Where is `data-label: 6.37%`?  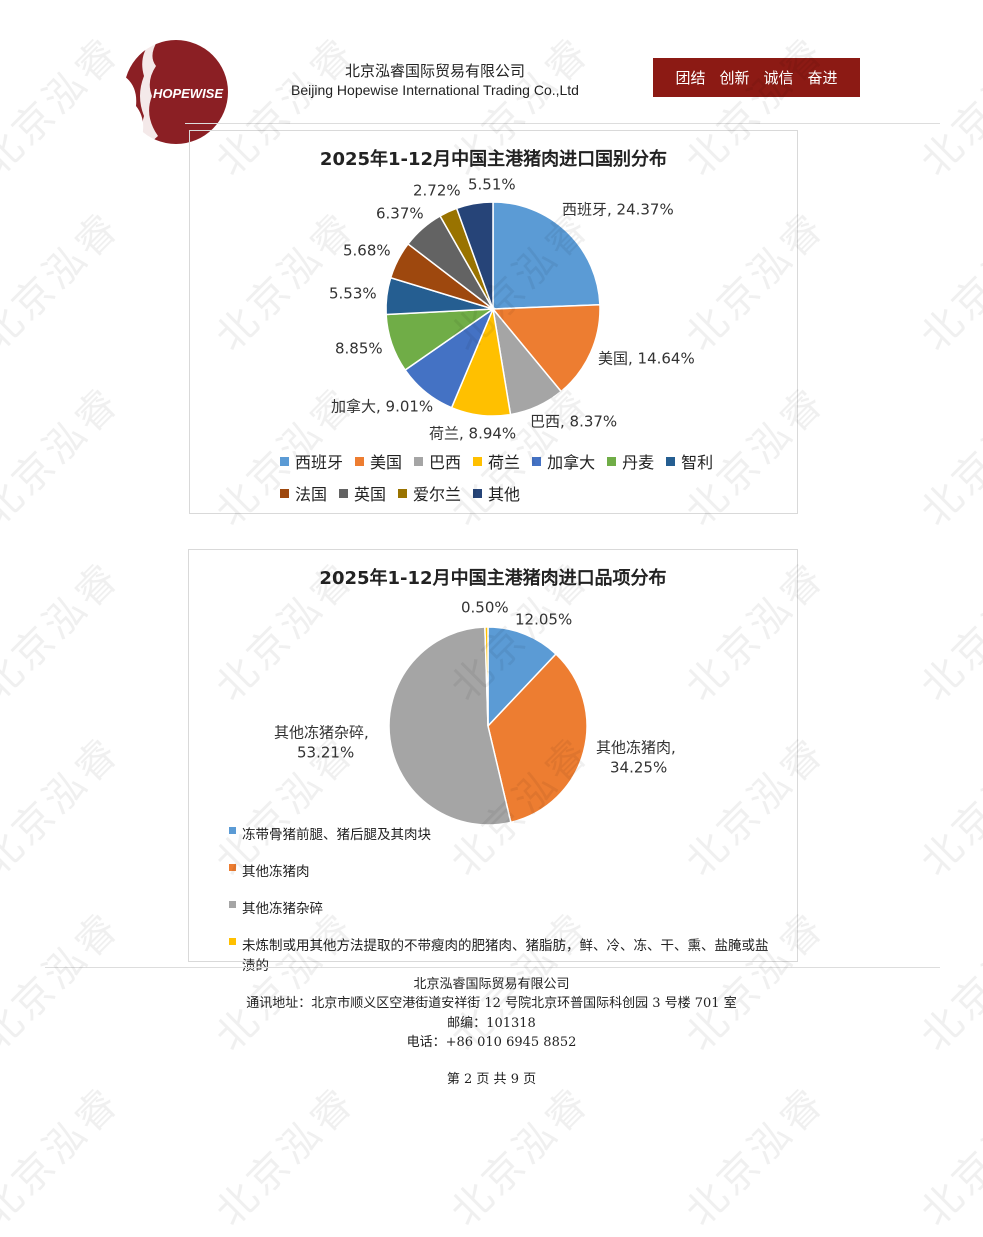
data-label: 6.37% is located at coordinates (400, 214).